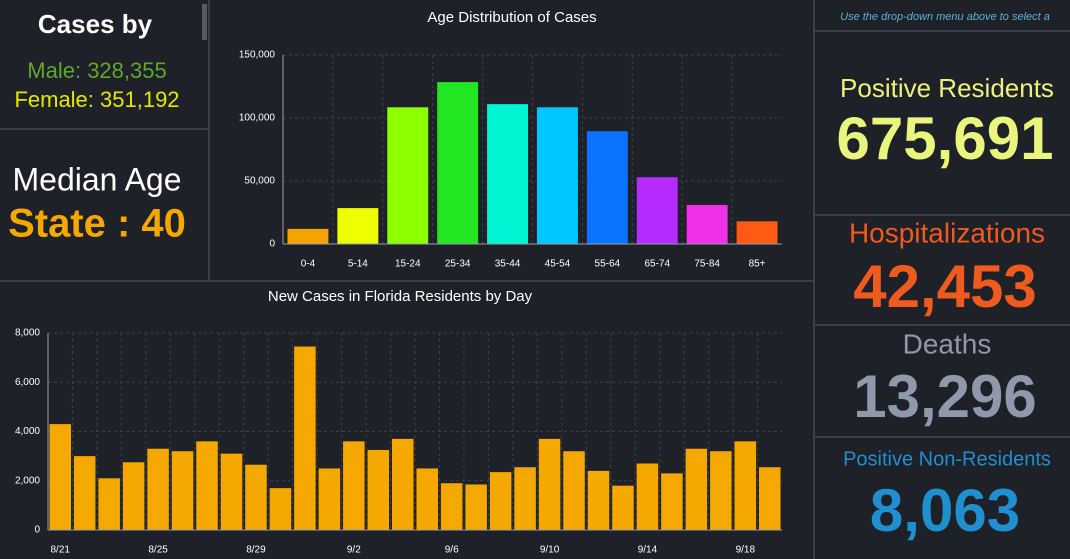 This screenshot has height=559, width=1070. I want to click on scrollbar, so click(204, 22).